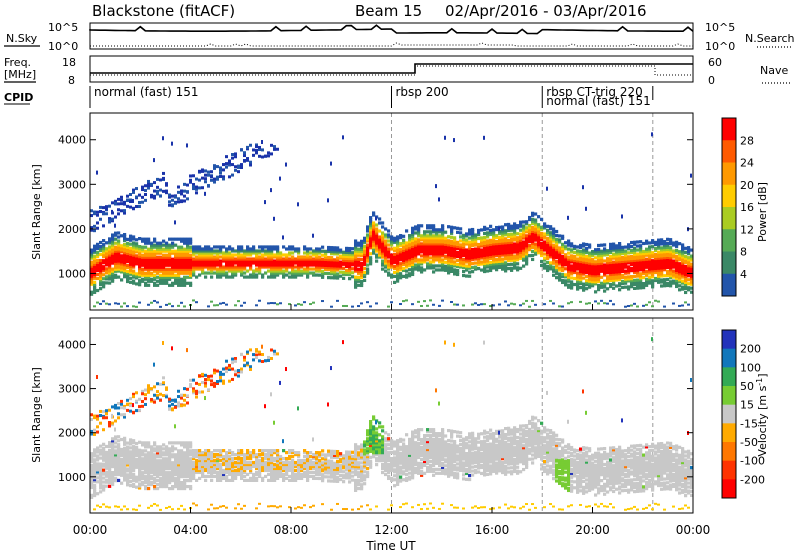 This screenshot has height=554, width=800. Describe the element at coordinates (422, 92) in the screenshot. I see `cpid-mode-label: rbsp 200` at that location.